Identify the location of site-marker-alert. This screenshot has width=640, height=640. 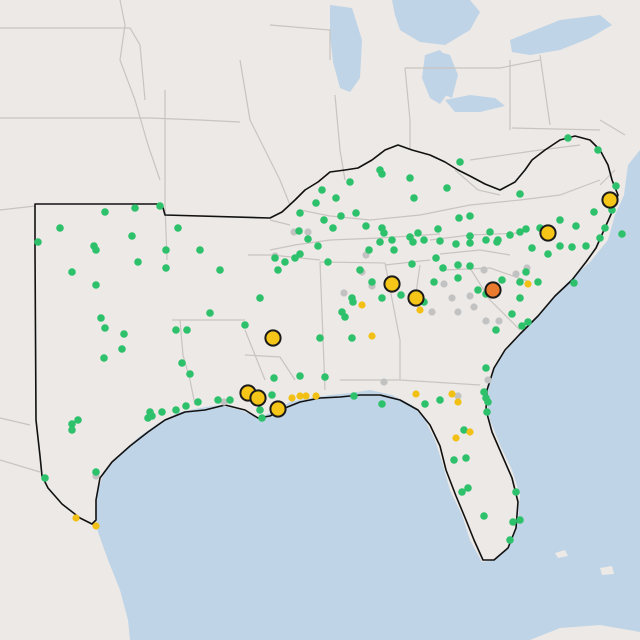
(493, 290).